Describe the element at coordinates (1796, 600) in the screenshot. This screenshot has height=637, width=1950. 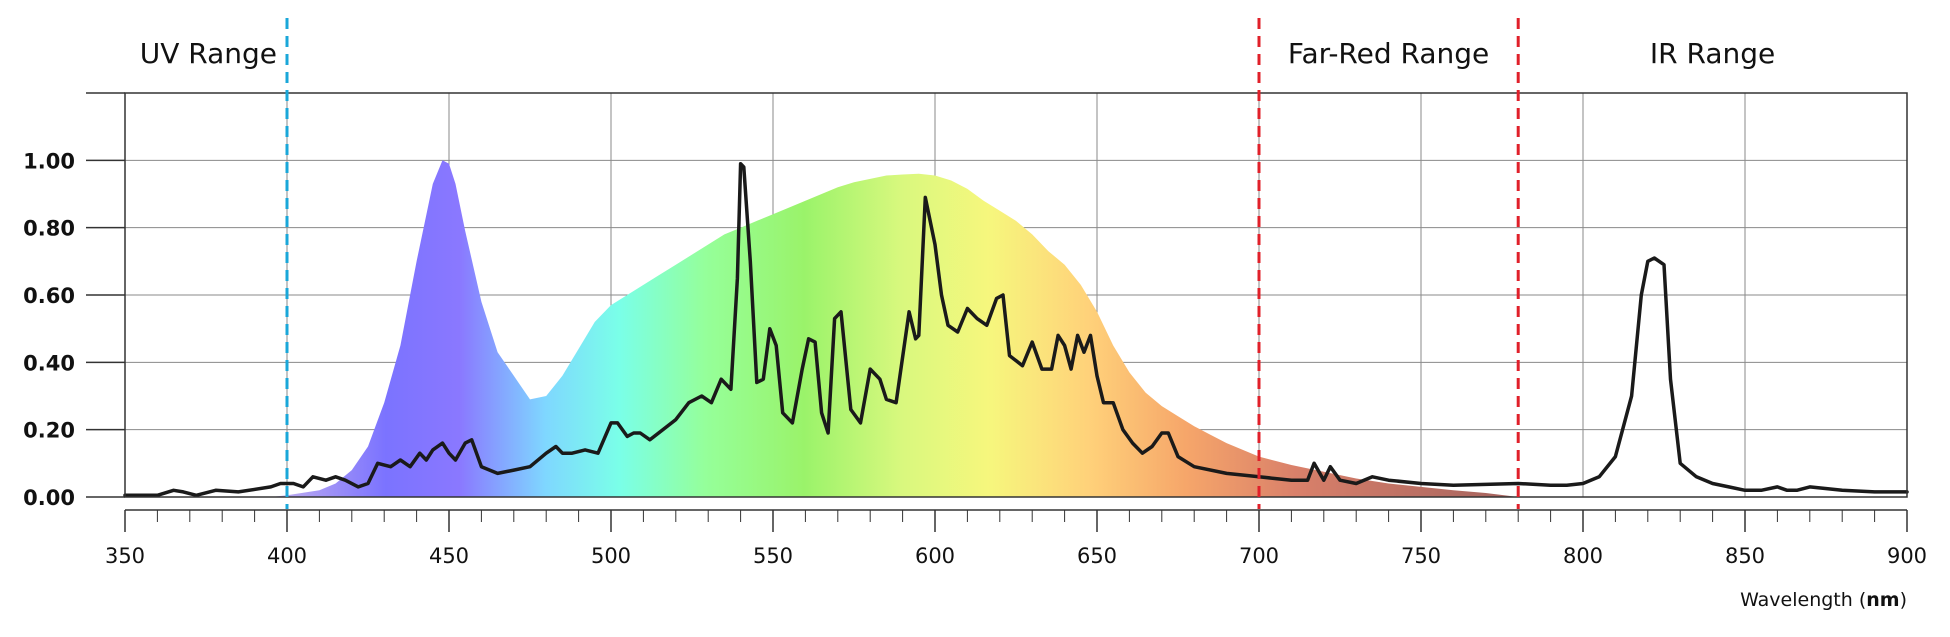
I see `x-axis-title-text: Wavelength` at that location.